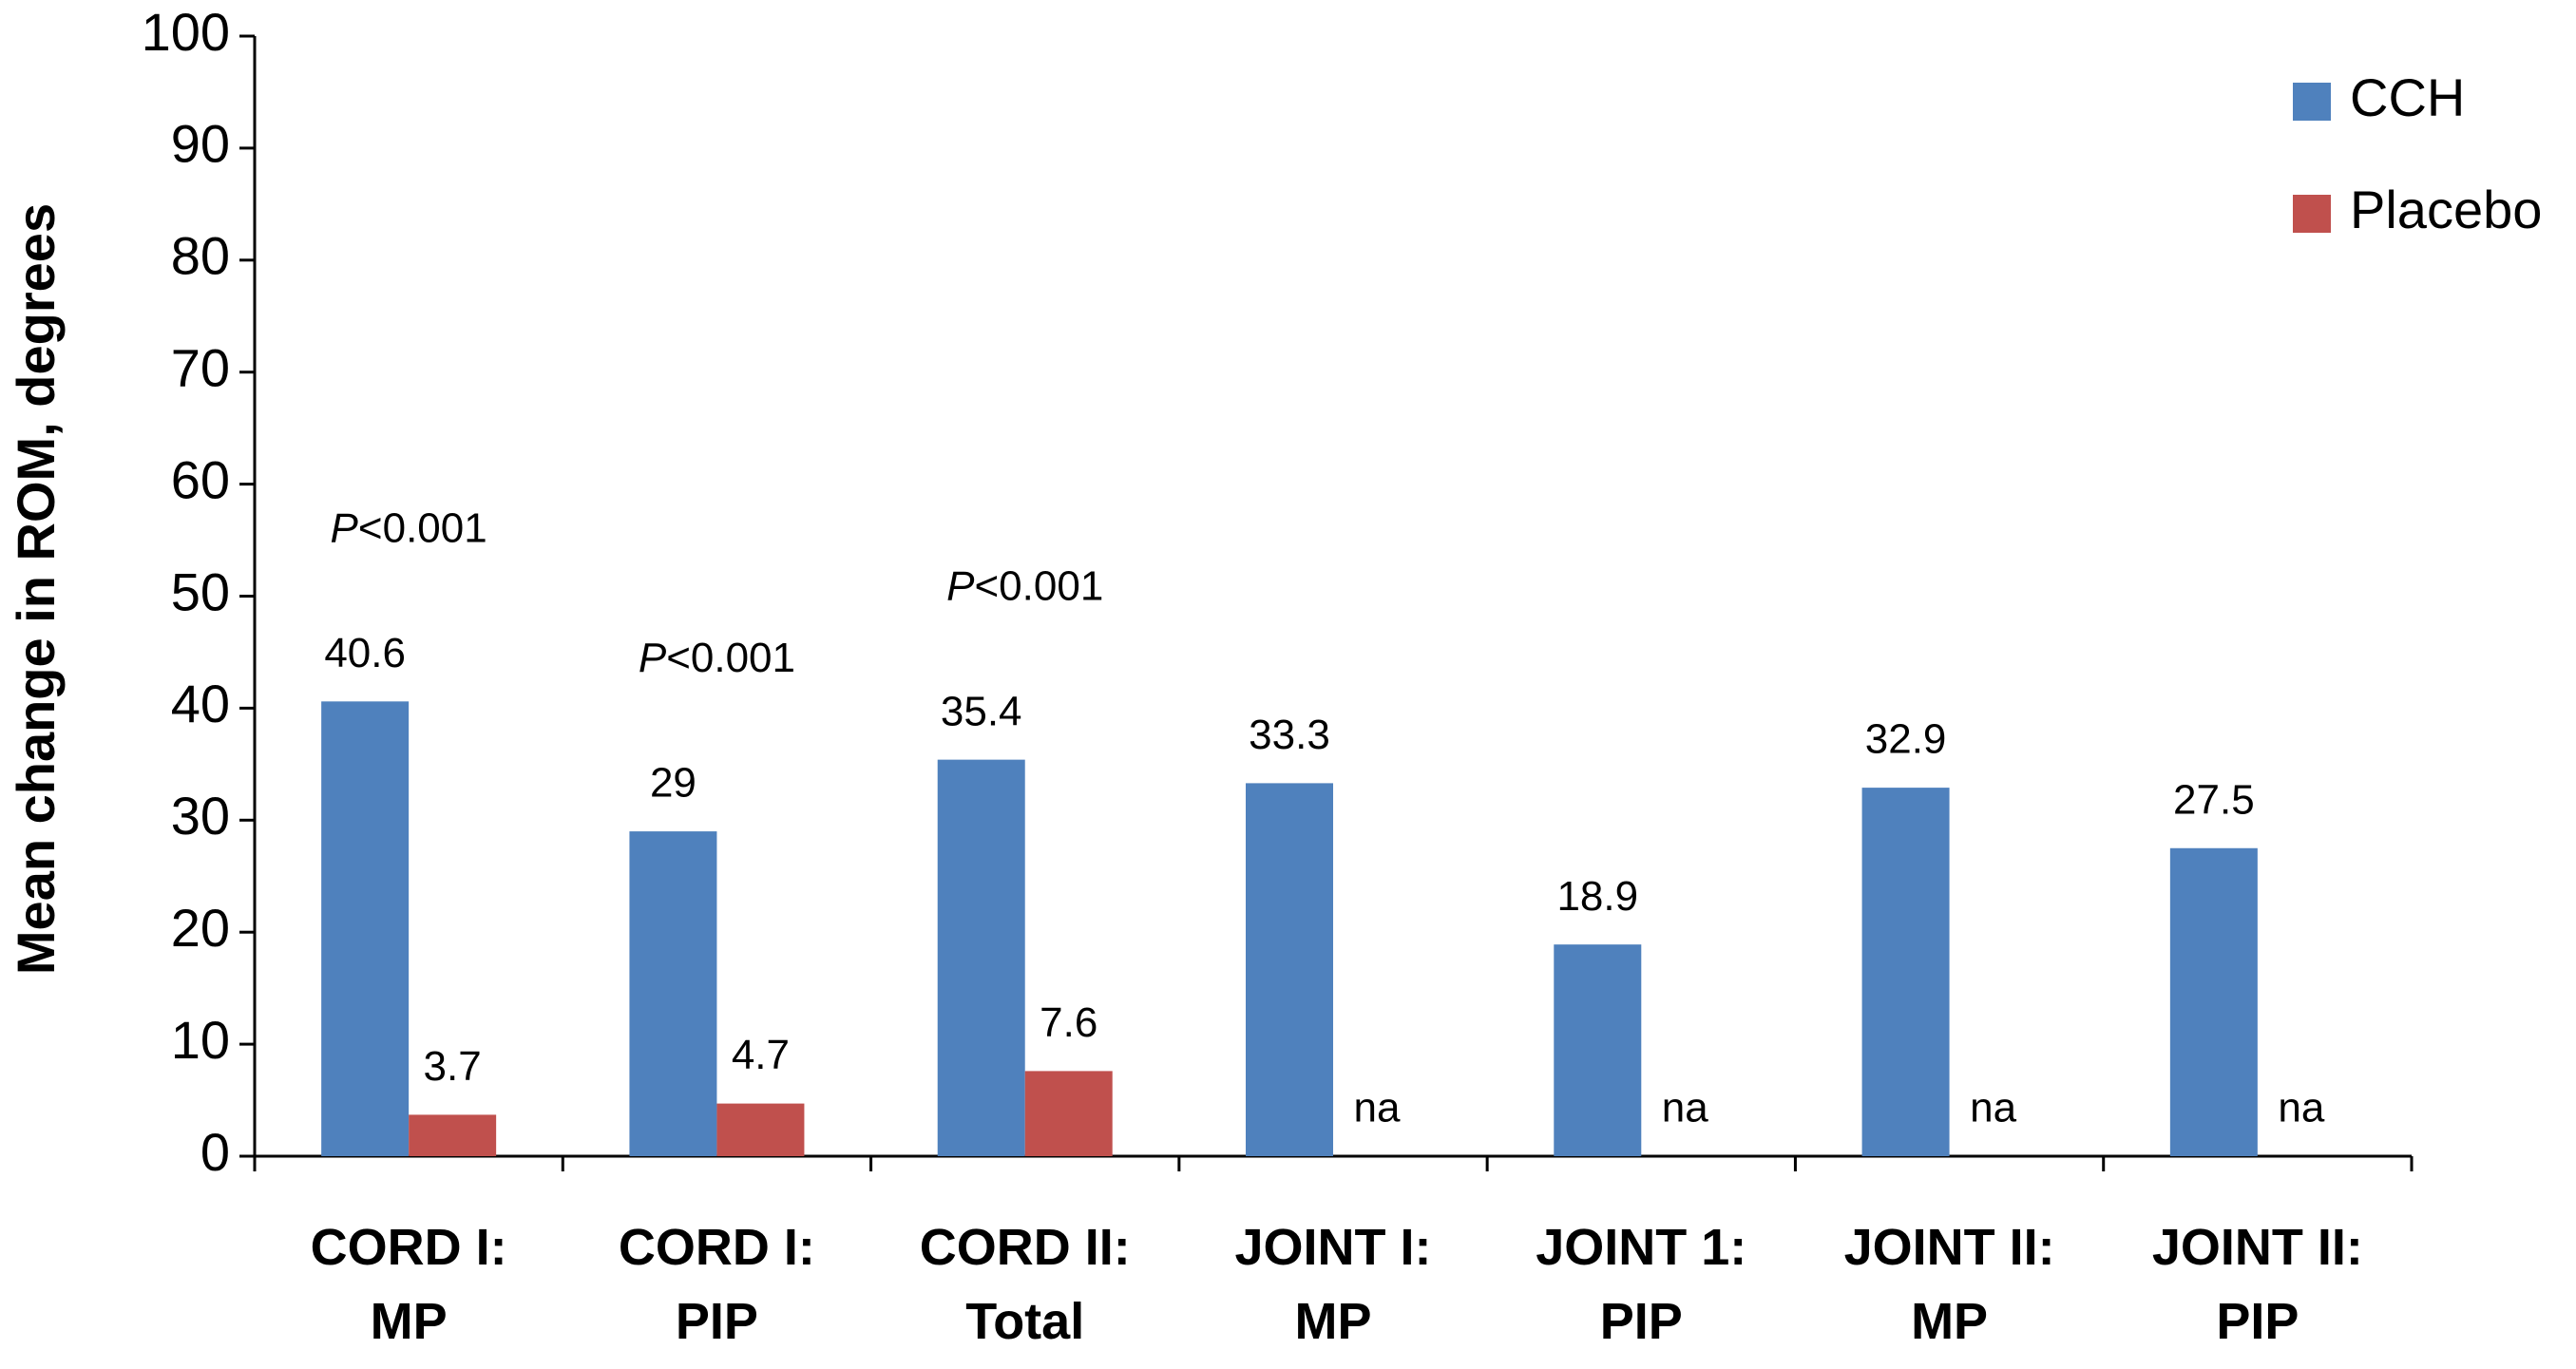 The image size is (2576, 1369). I want to click on y-tick-label: 10, so click(200, 1040).